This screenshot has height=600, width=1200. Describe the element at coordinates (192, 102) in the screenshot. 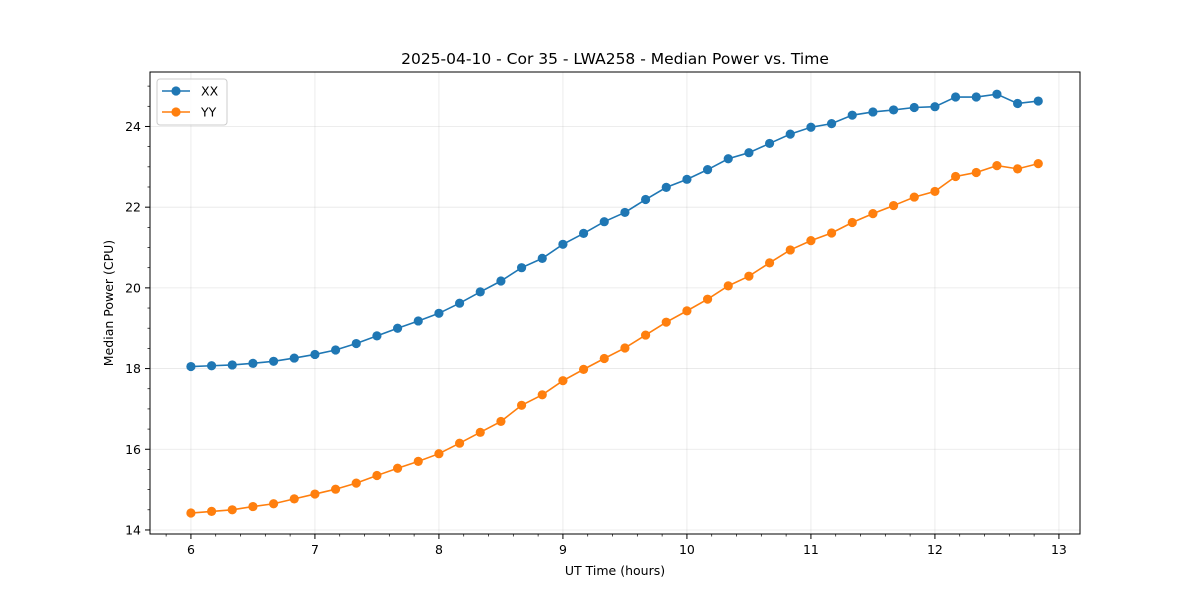

I see `legend: XX YY` at that location.